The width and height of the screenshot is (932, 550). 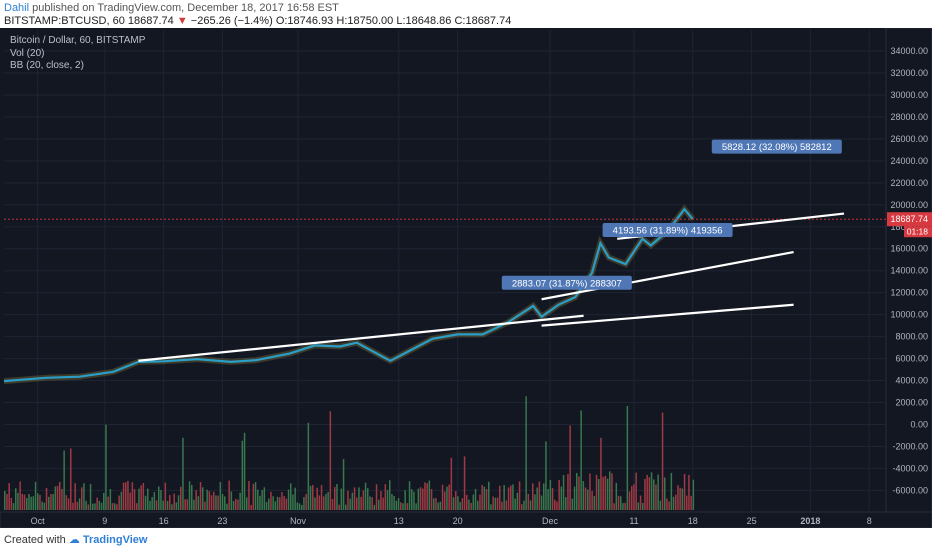 I want to click on price-axis, so click(x=908, y=278).